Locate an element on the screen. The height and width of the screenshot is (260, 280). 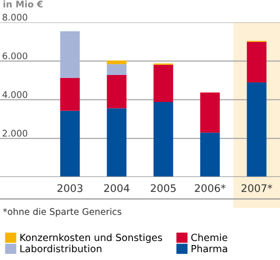
legend-label: Chemie is located at coordinates (209, 238).